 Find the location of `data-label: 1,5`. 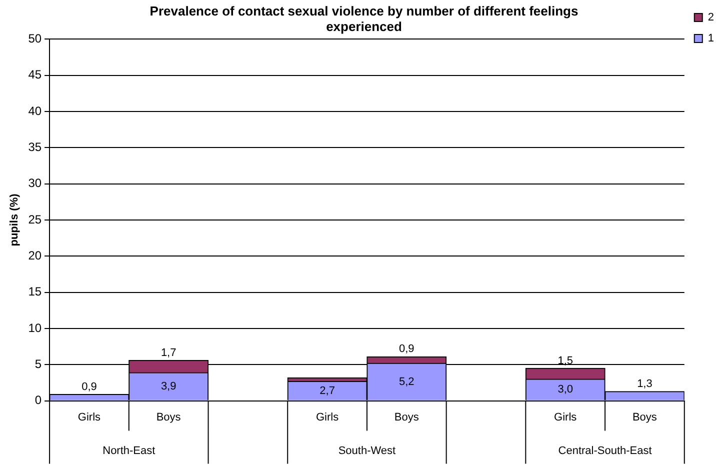

data-label: 1,5 is located at coordinates (565, 360).